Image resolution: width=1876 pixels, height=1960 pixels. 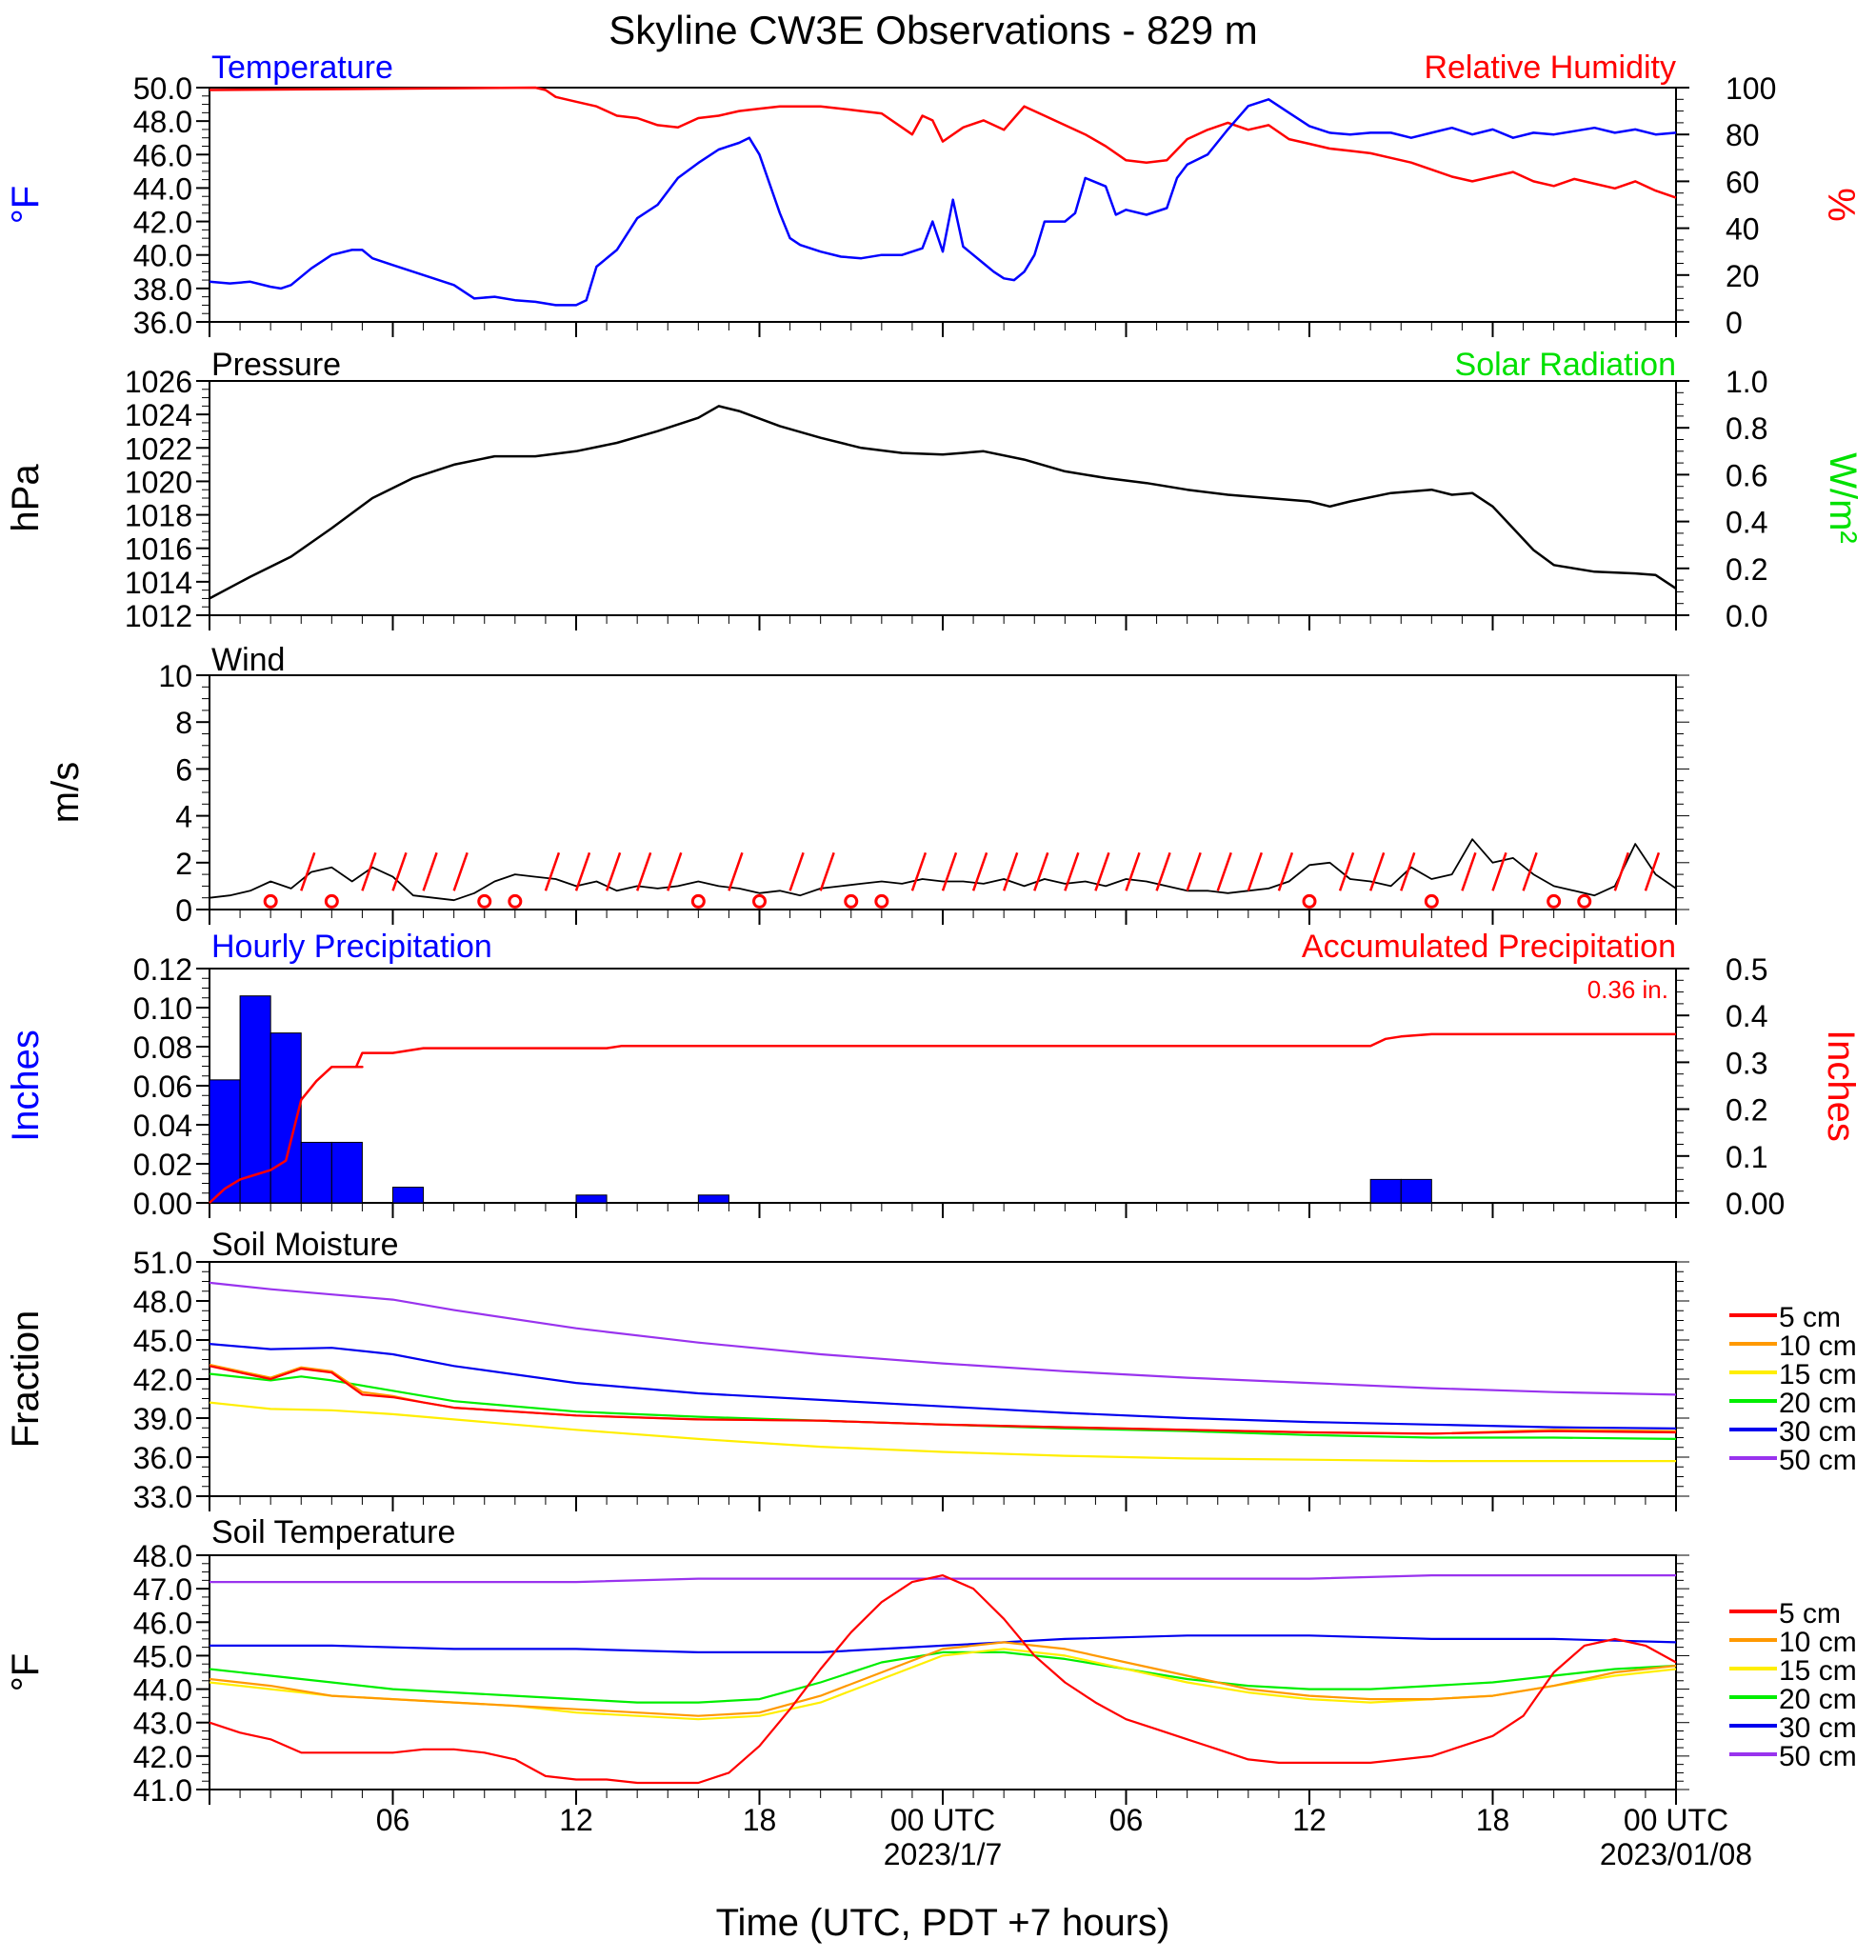 I want to click on soil-temperature-lines, so click(x=943, y=1679).